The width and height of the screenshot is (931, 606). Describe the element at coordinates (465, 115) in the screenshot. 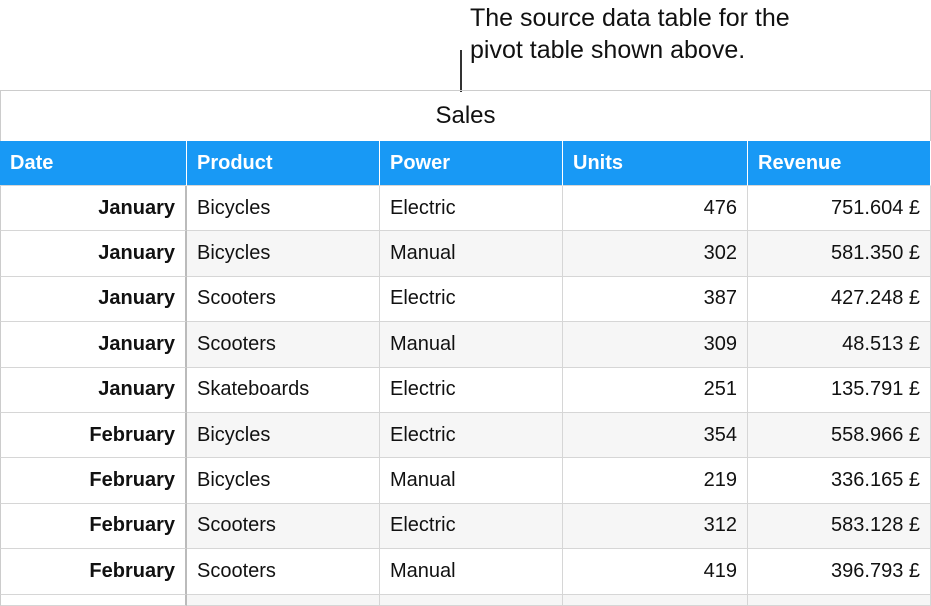

I see `table-title: Sales` at that location.